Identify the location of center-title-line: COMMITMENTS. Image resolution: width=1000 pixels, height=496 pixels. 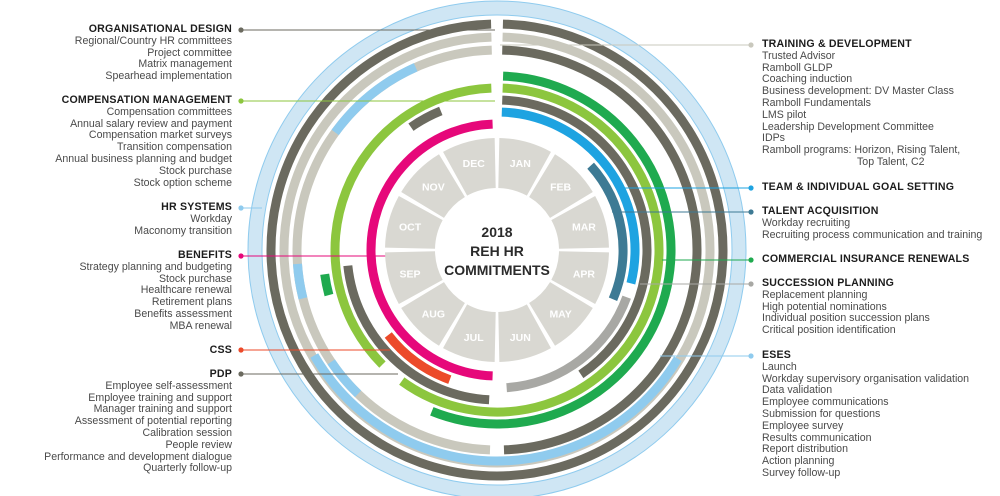
(497, 270).